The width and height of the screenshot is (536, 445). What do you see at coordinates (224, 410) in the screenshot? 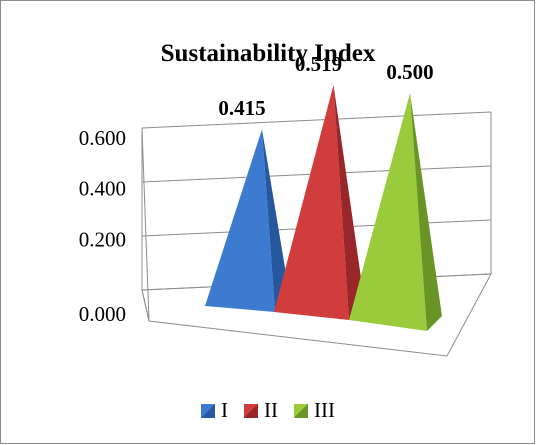
I see `legend-label: I` at bounding box center [224, 410].